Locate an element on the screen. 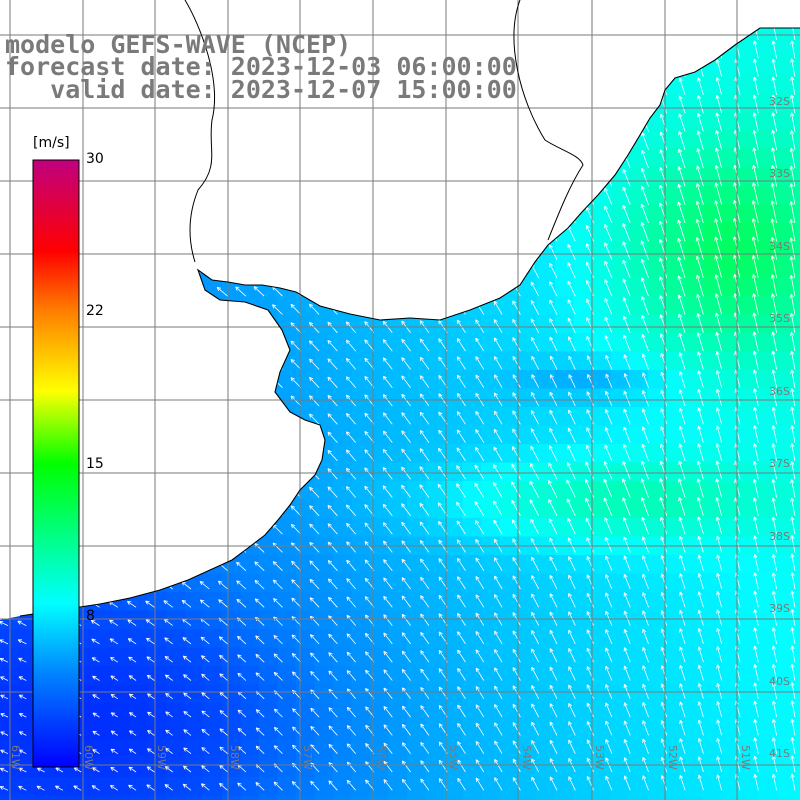 The width and height of the screenshot is (800, 800). colorbar-gradient is located at coordinates (56, 463).